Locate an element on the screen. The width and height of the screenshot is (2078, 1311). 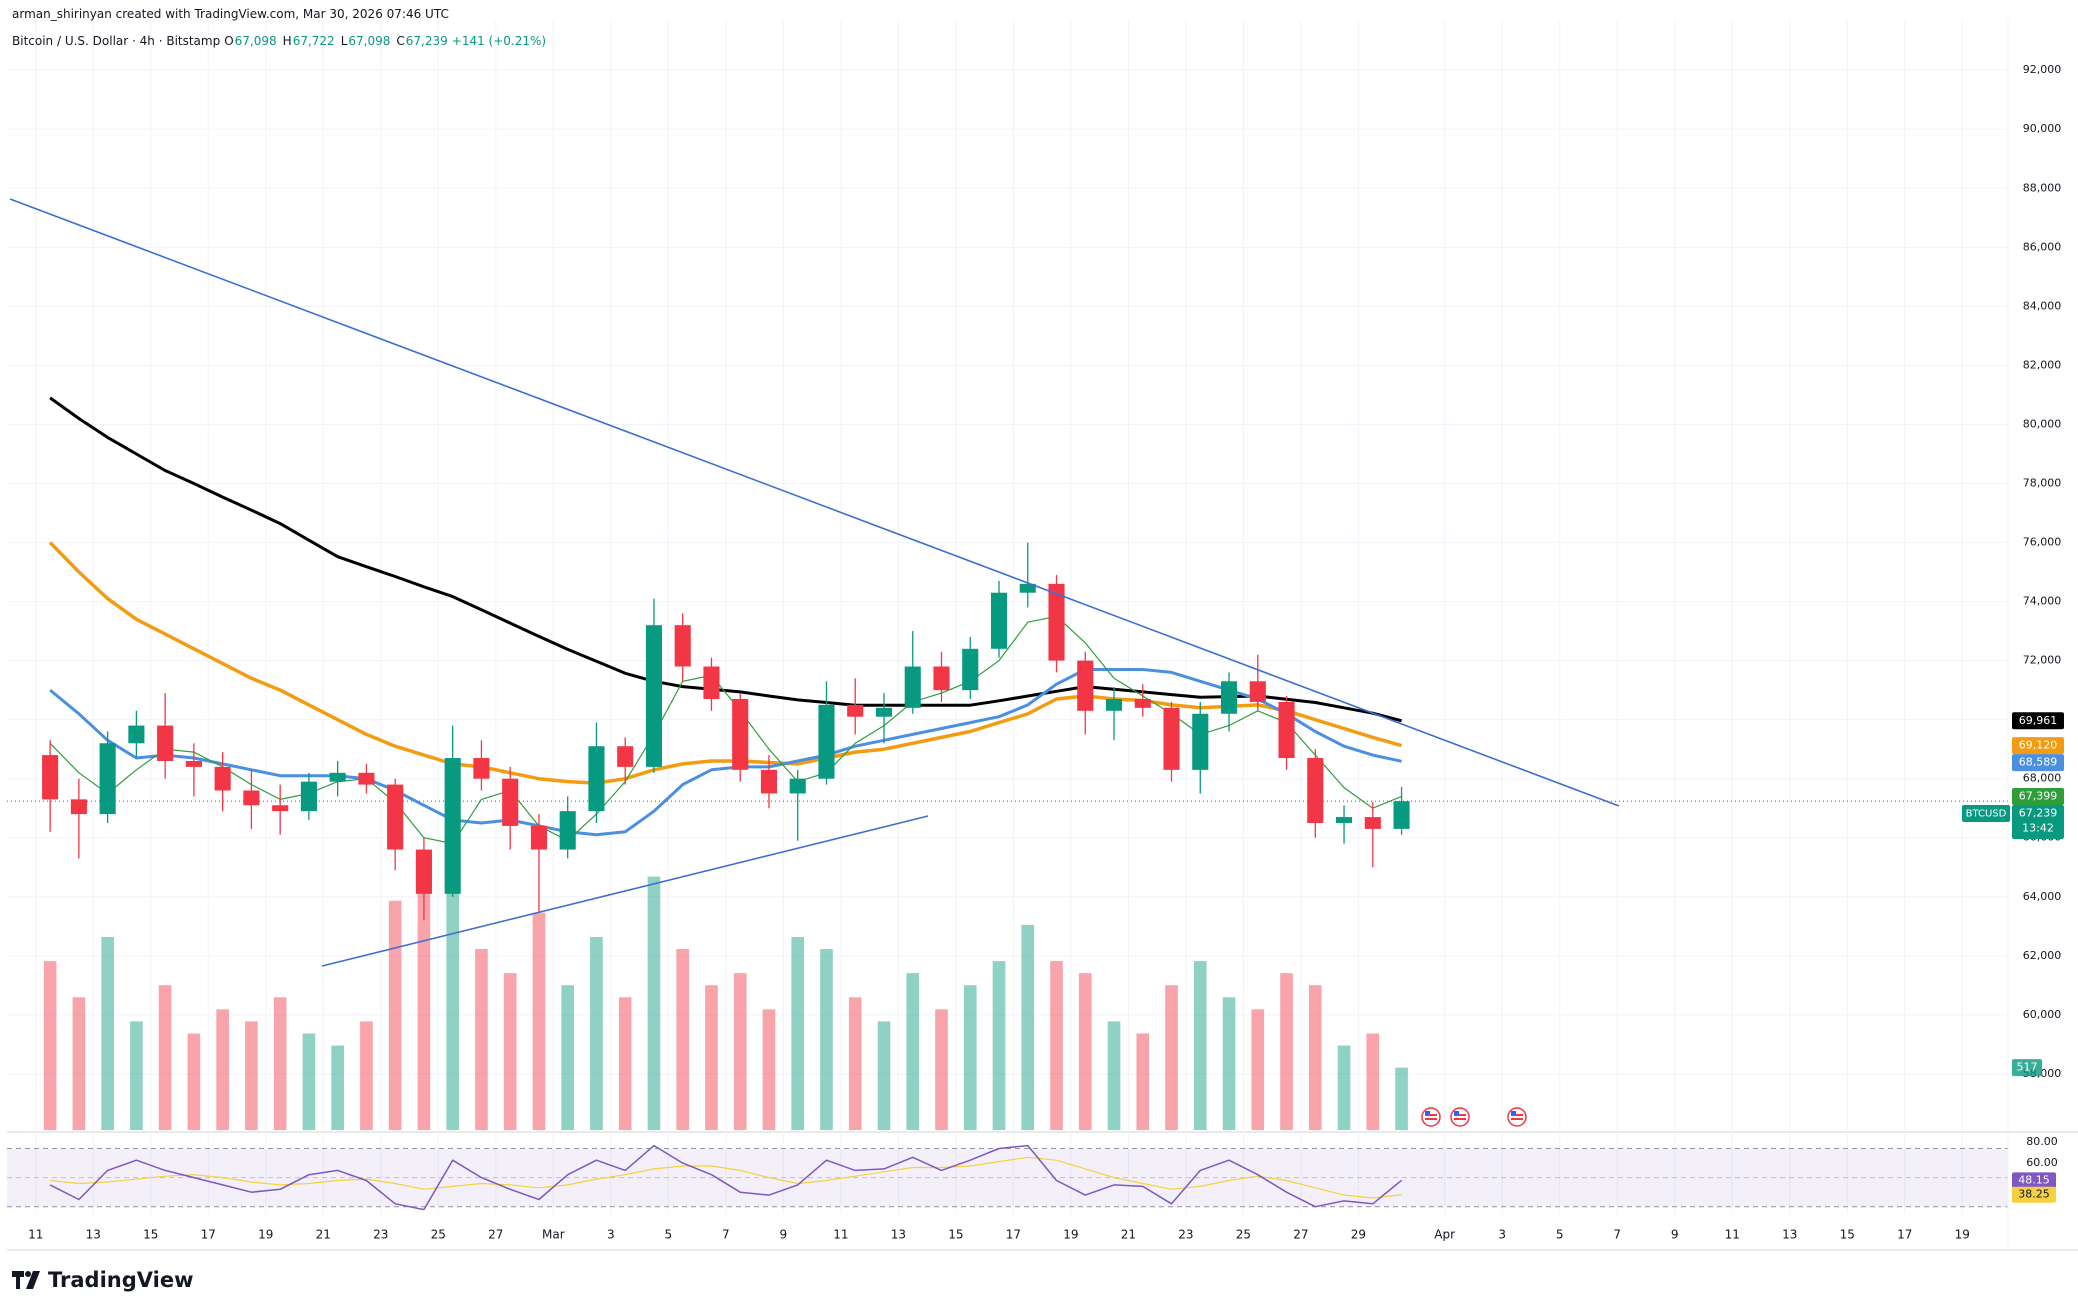
y-tick-label: 92,000 is located at coordinates (2042, 69).